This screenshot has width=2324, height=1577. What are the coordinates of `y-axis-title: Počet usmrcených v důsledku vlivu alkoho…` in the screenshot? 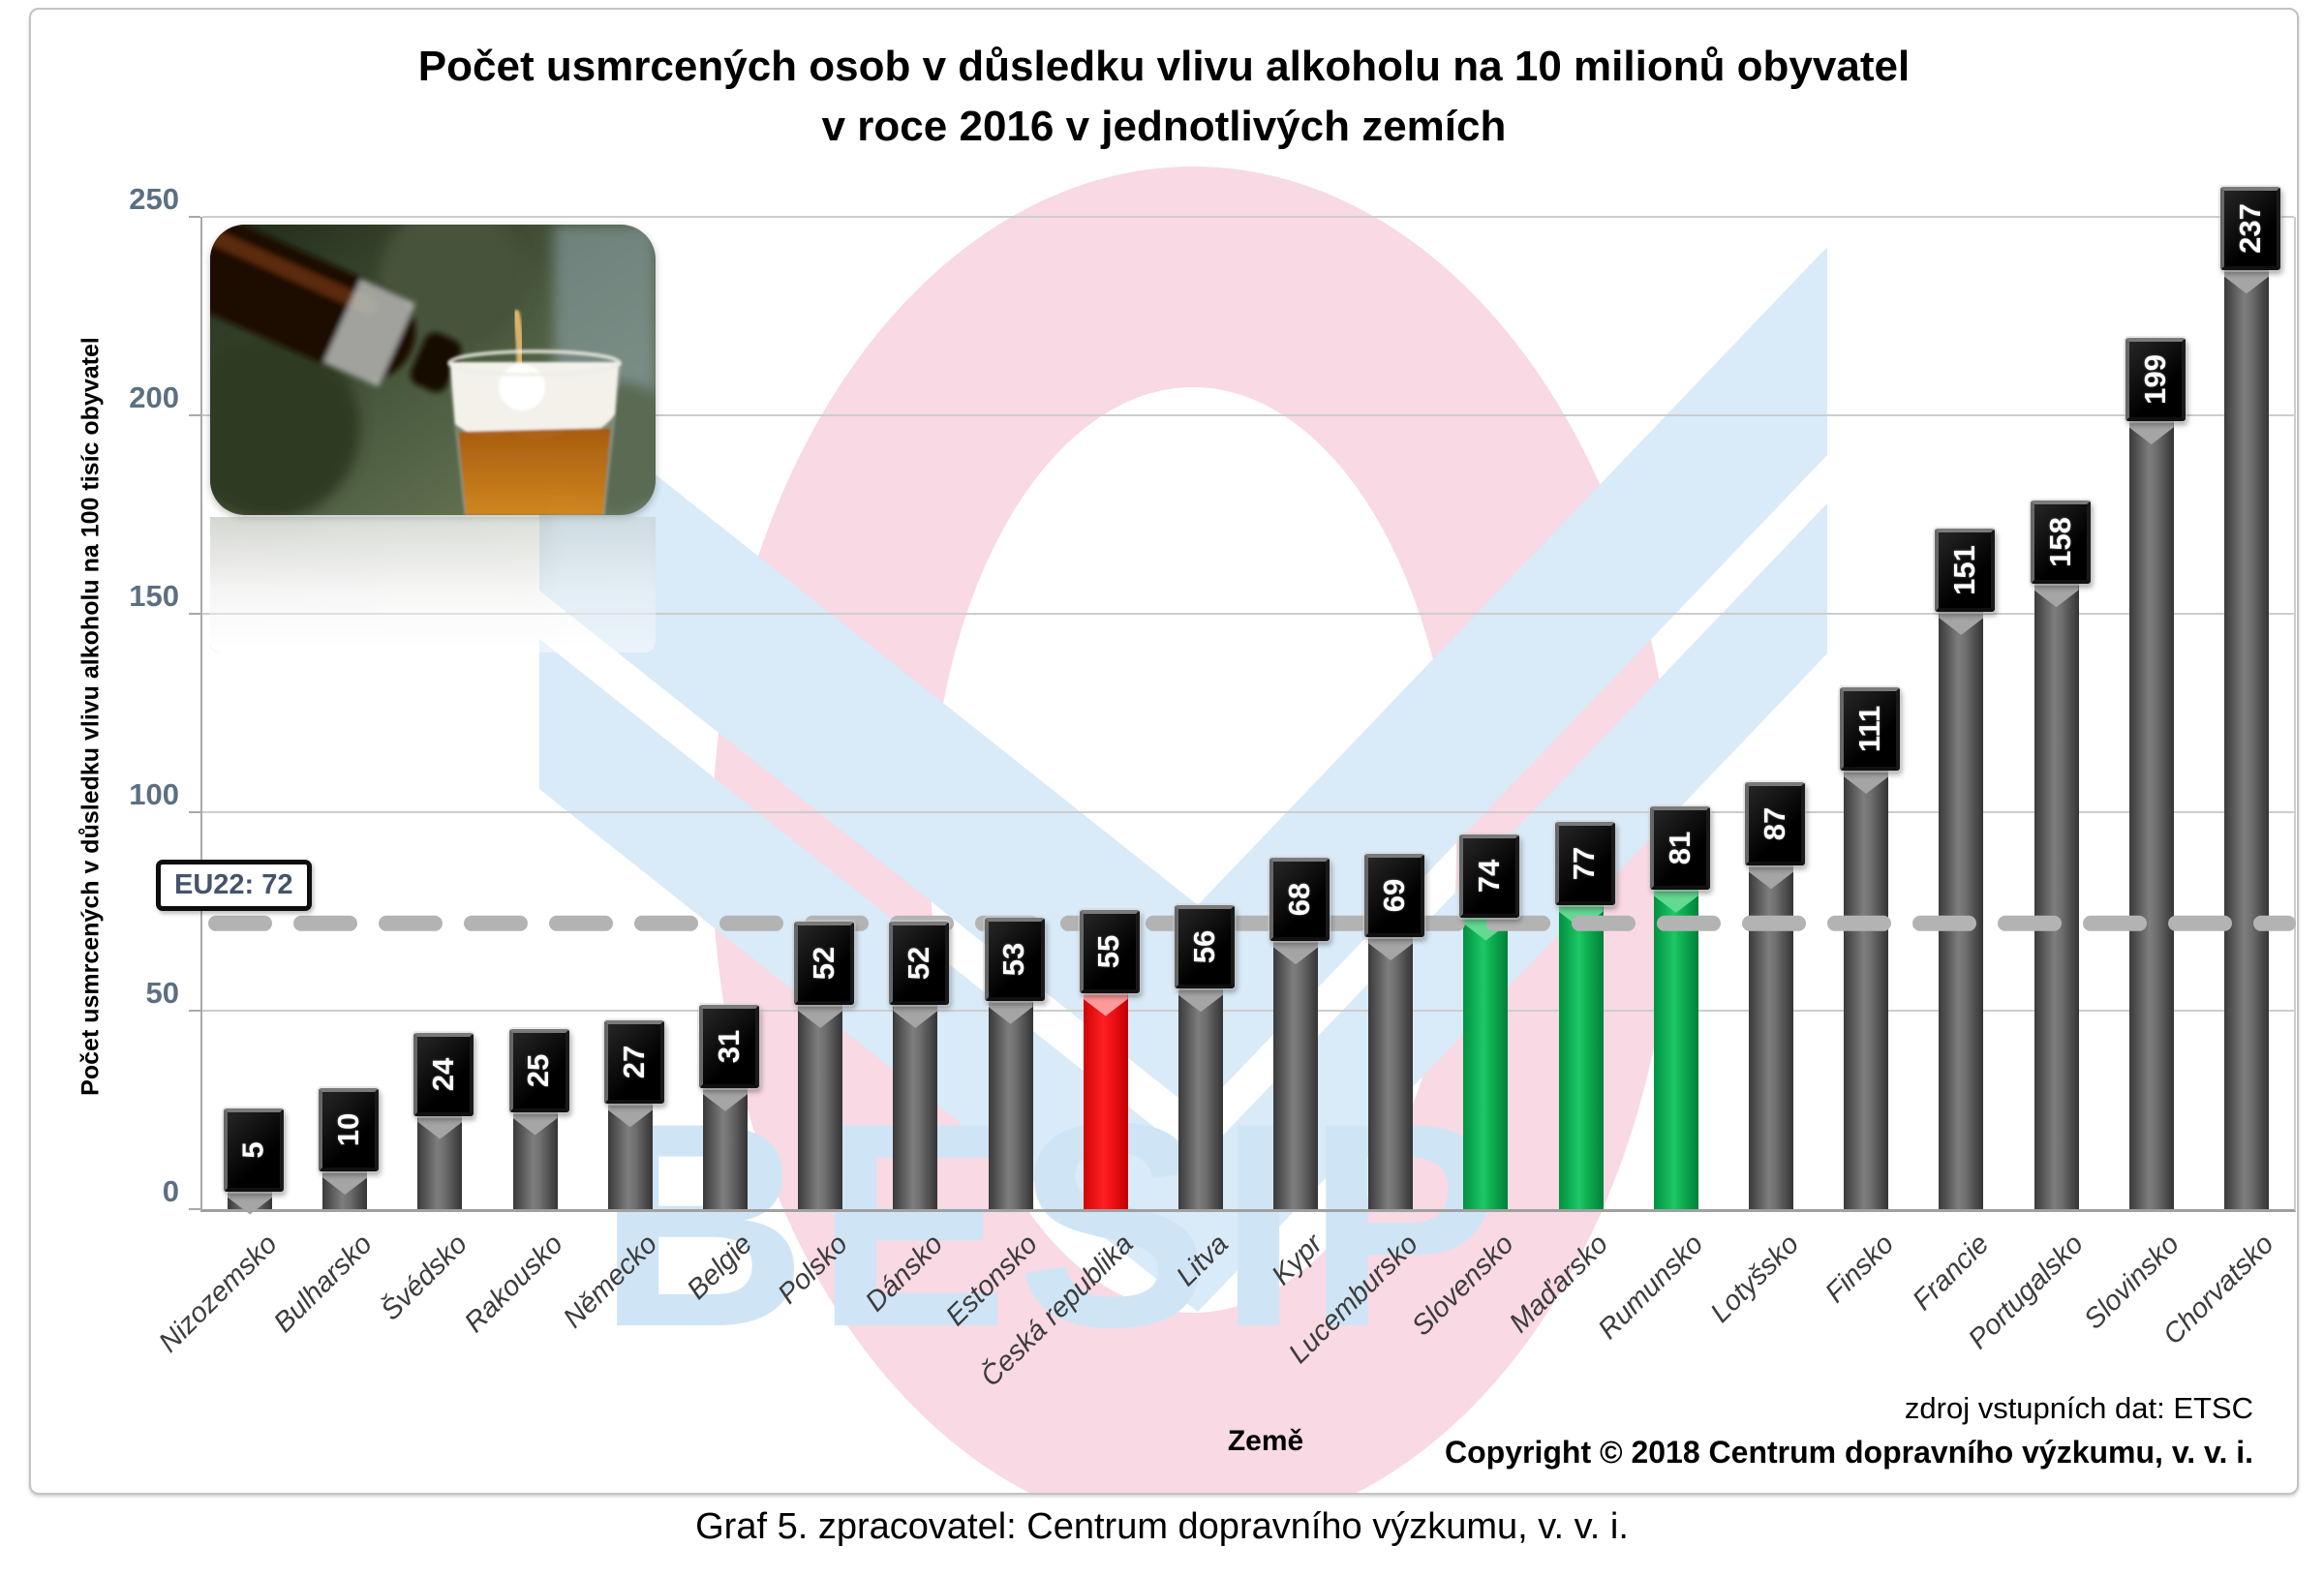 It's located at (91, 717).